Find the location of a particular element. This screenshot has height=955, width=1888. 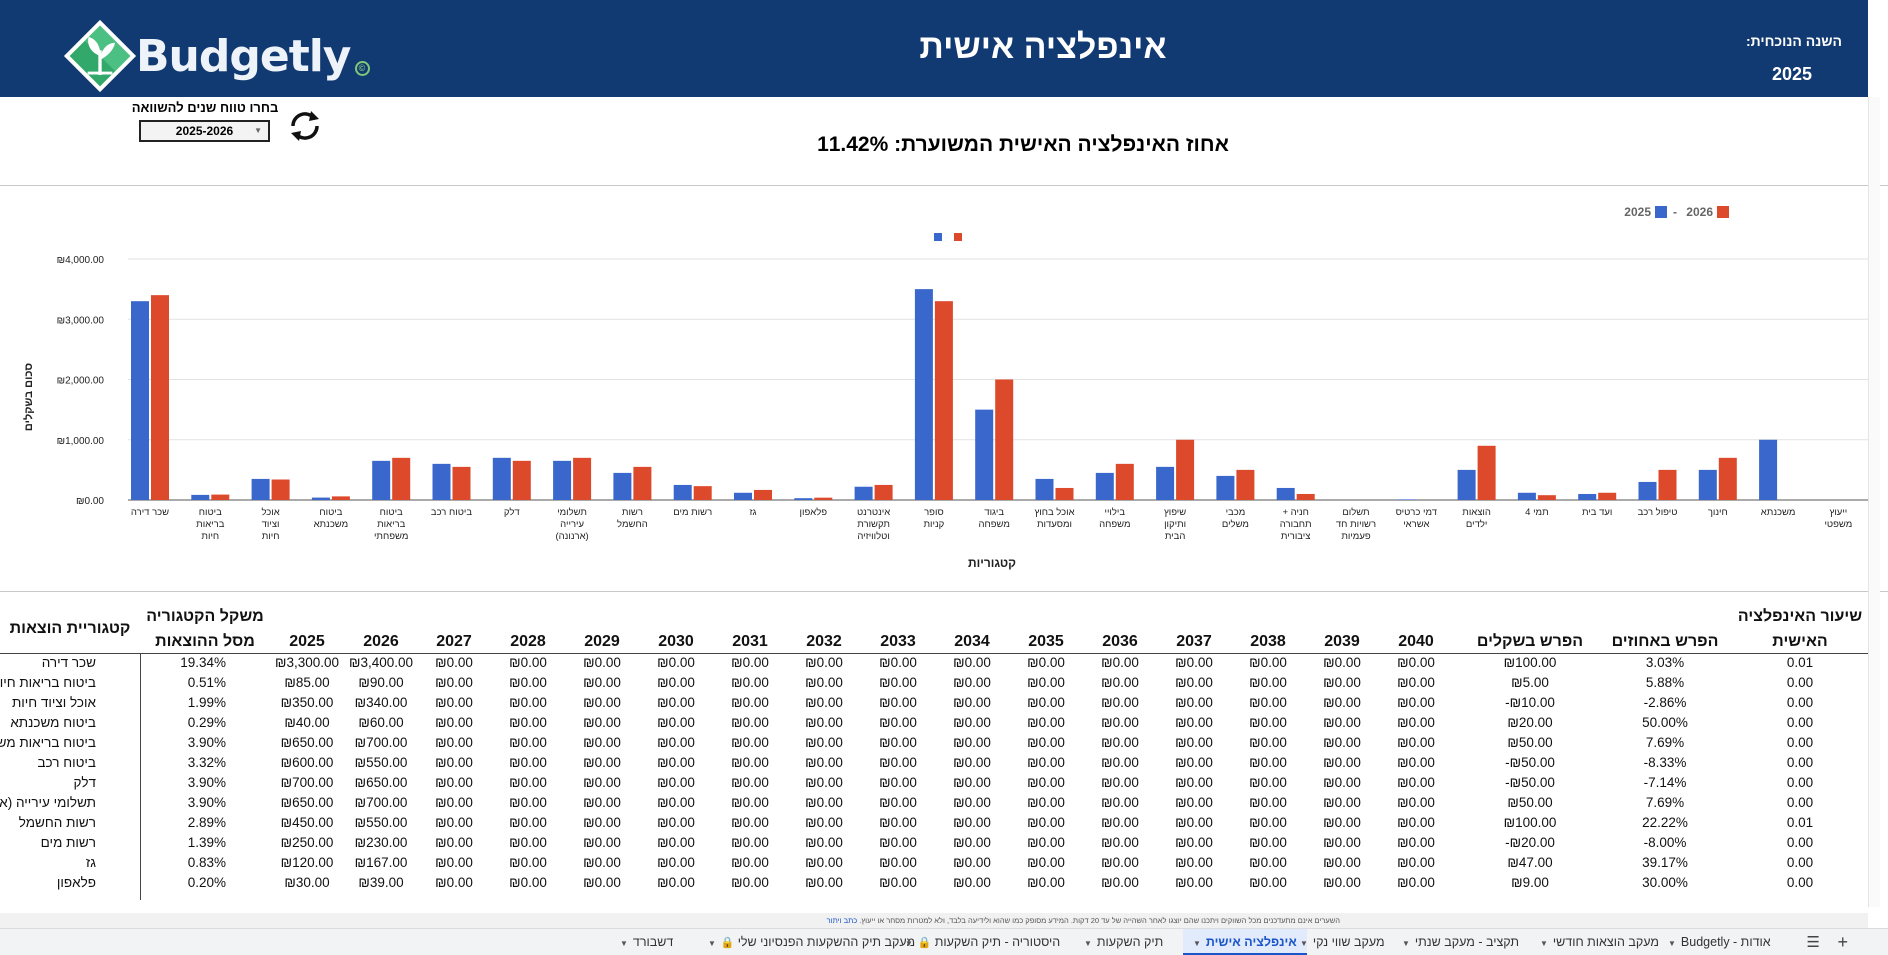

header-year-2027: 2027 is located at coordinates (454, 641).